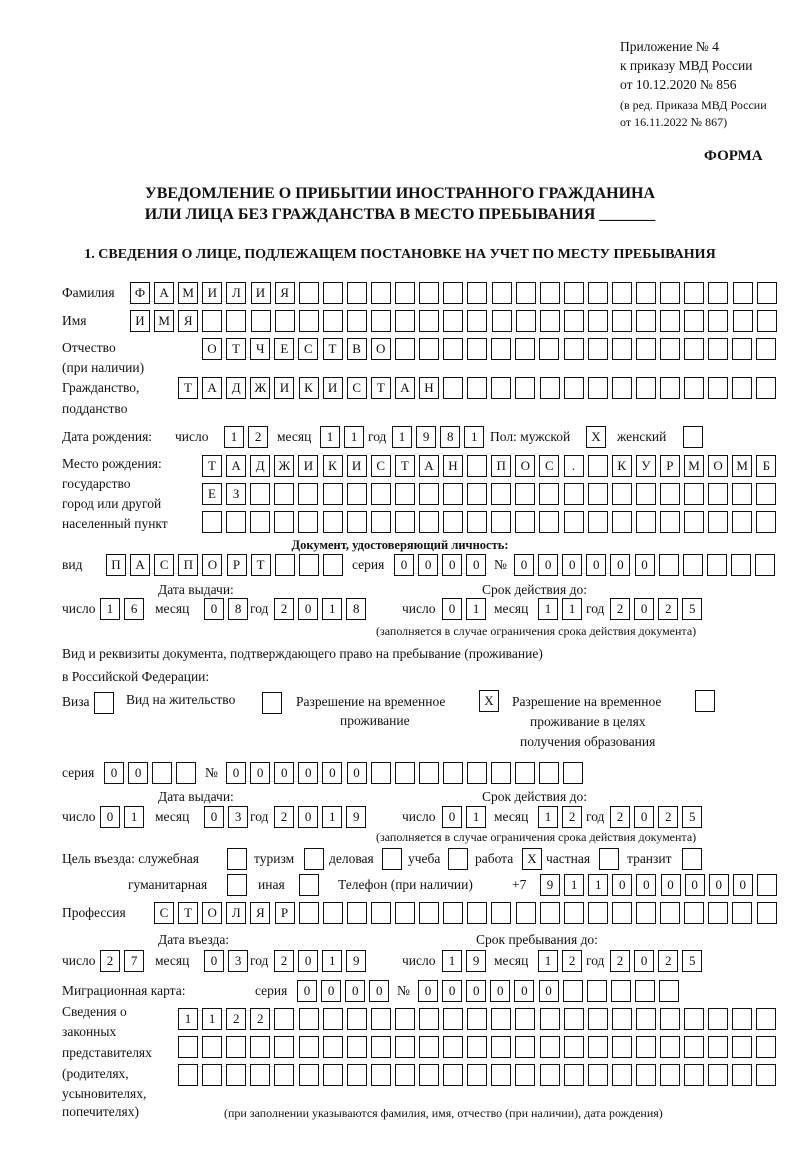  I want to click on char-box: 7, so click(134, 961).